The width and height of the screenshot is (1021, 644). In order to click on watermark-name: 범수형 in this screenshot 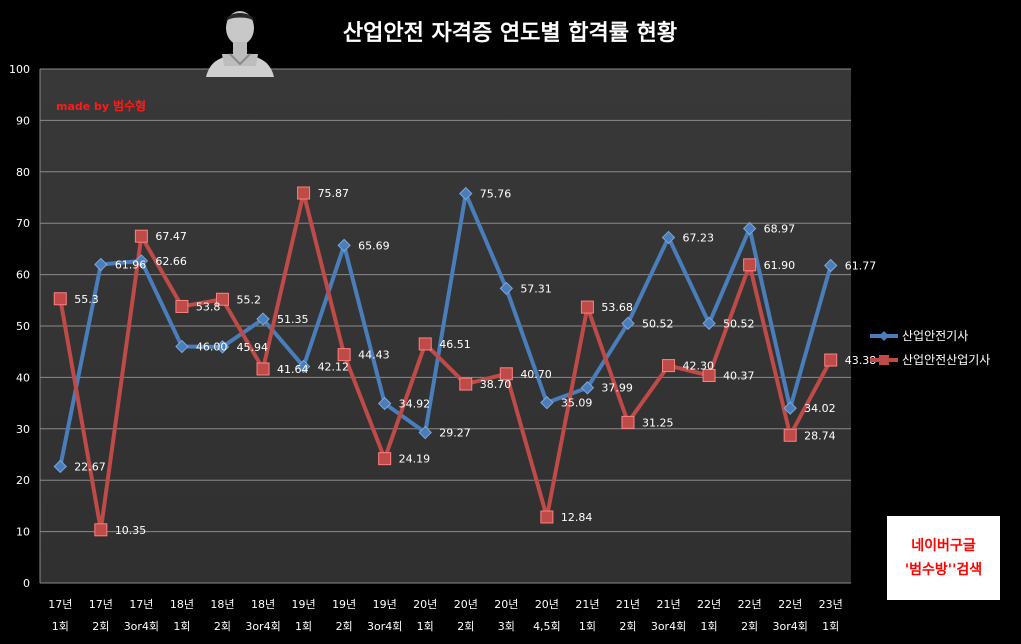, I will do `click(129, 106)`.